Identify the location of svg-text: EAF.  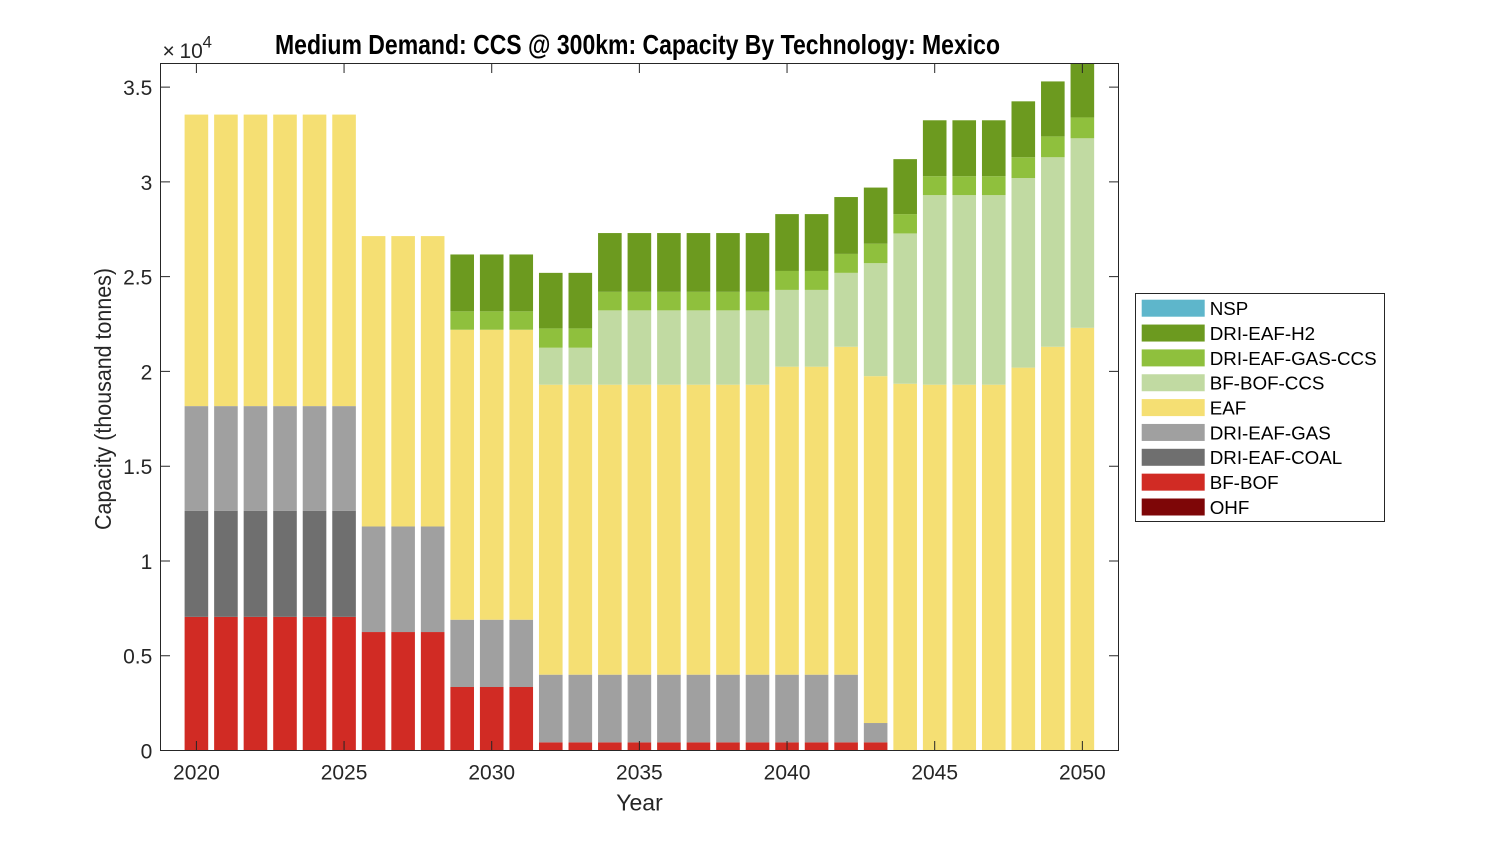
(1228, 408).